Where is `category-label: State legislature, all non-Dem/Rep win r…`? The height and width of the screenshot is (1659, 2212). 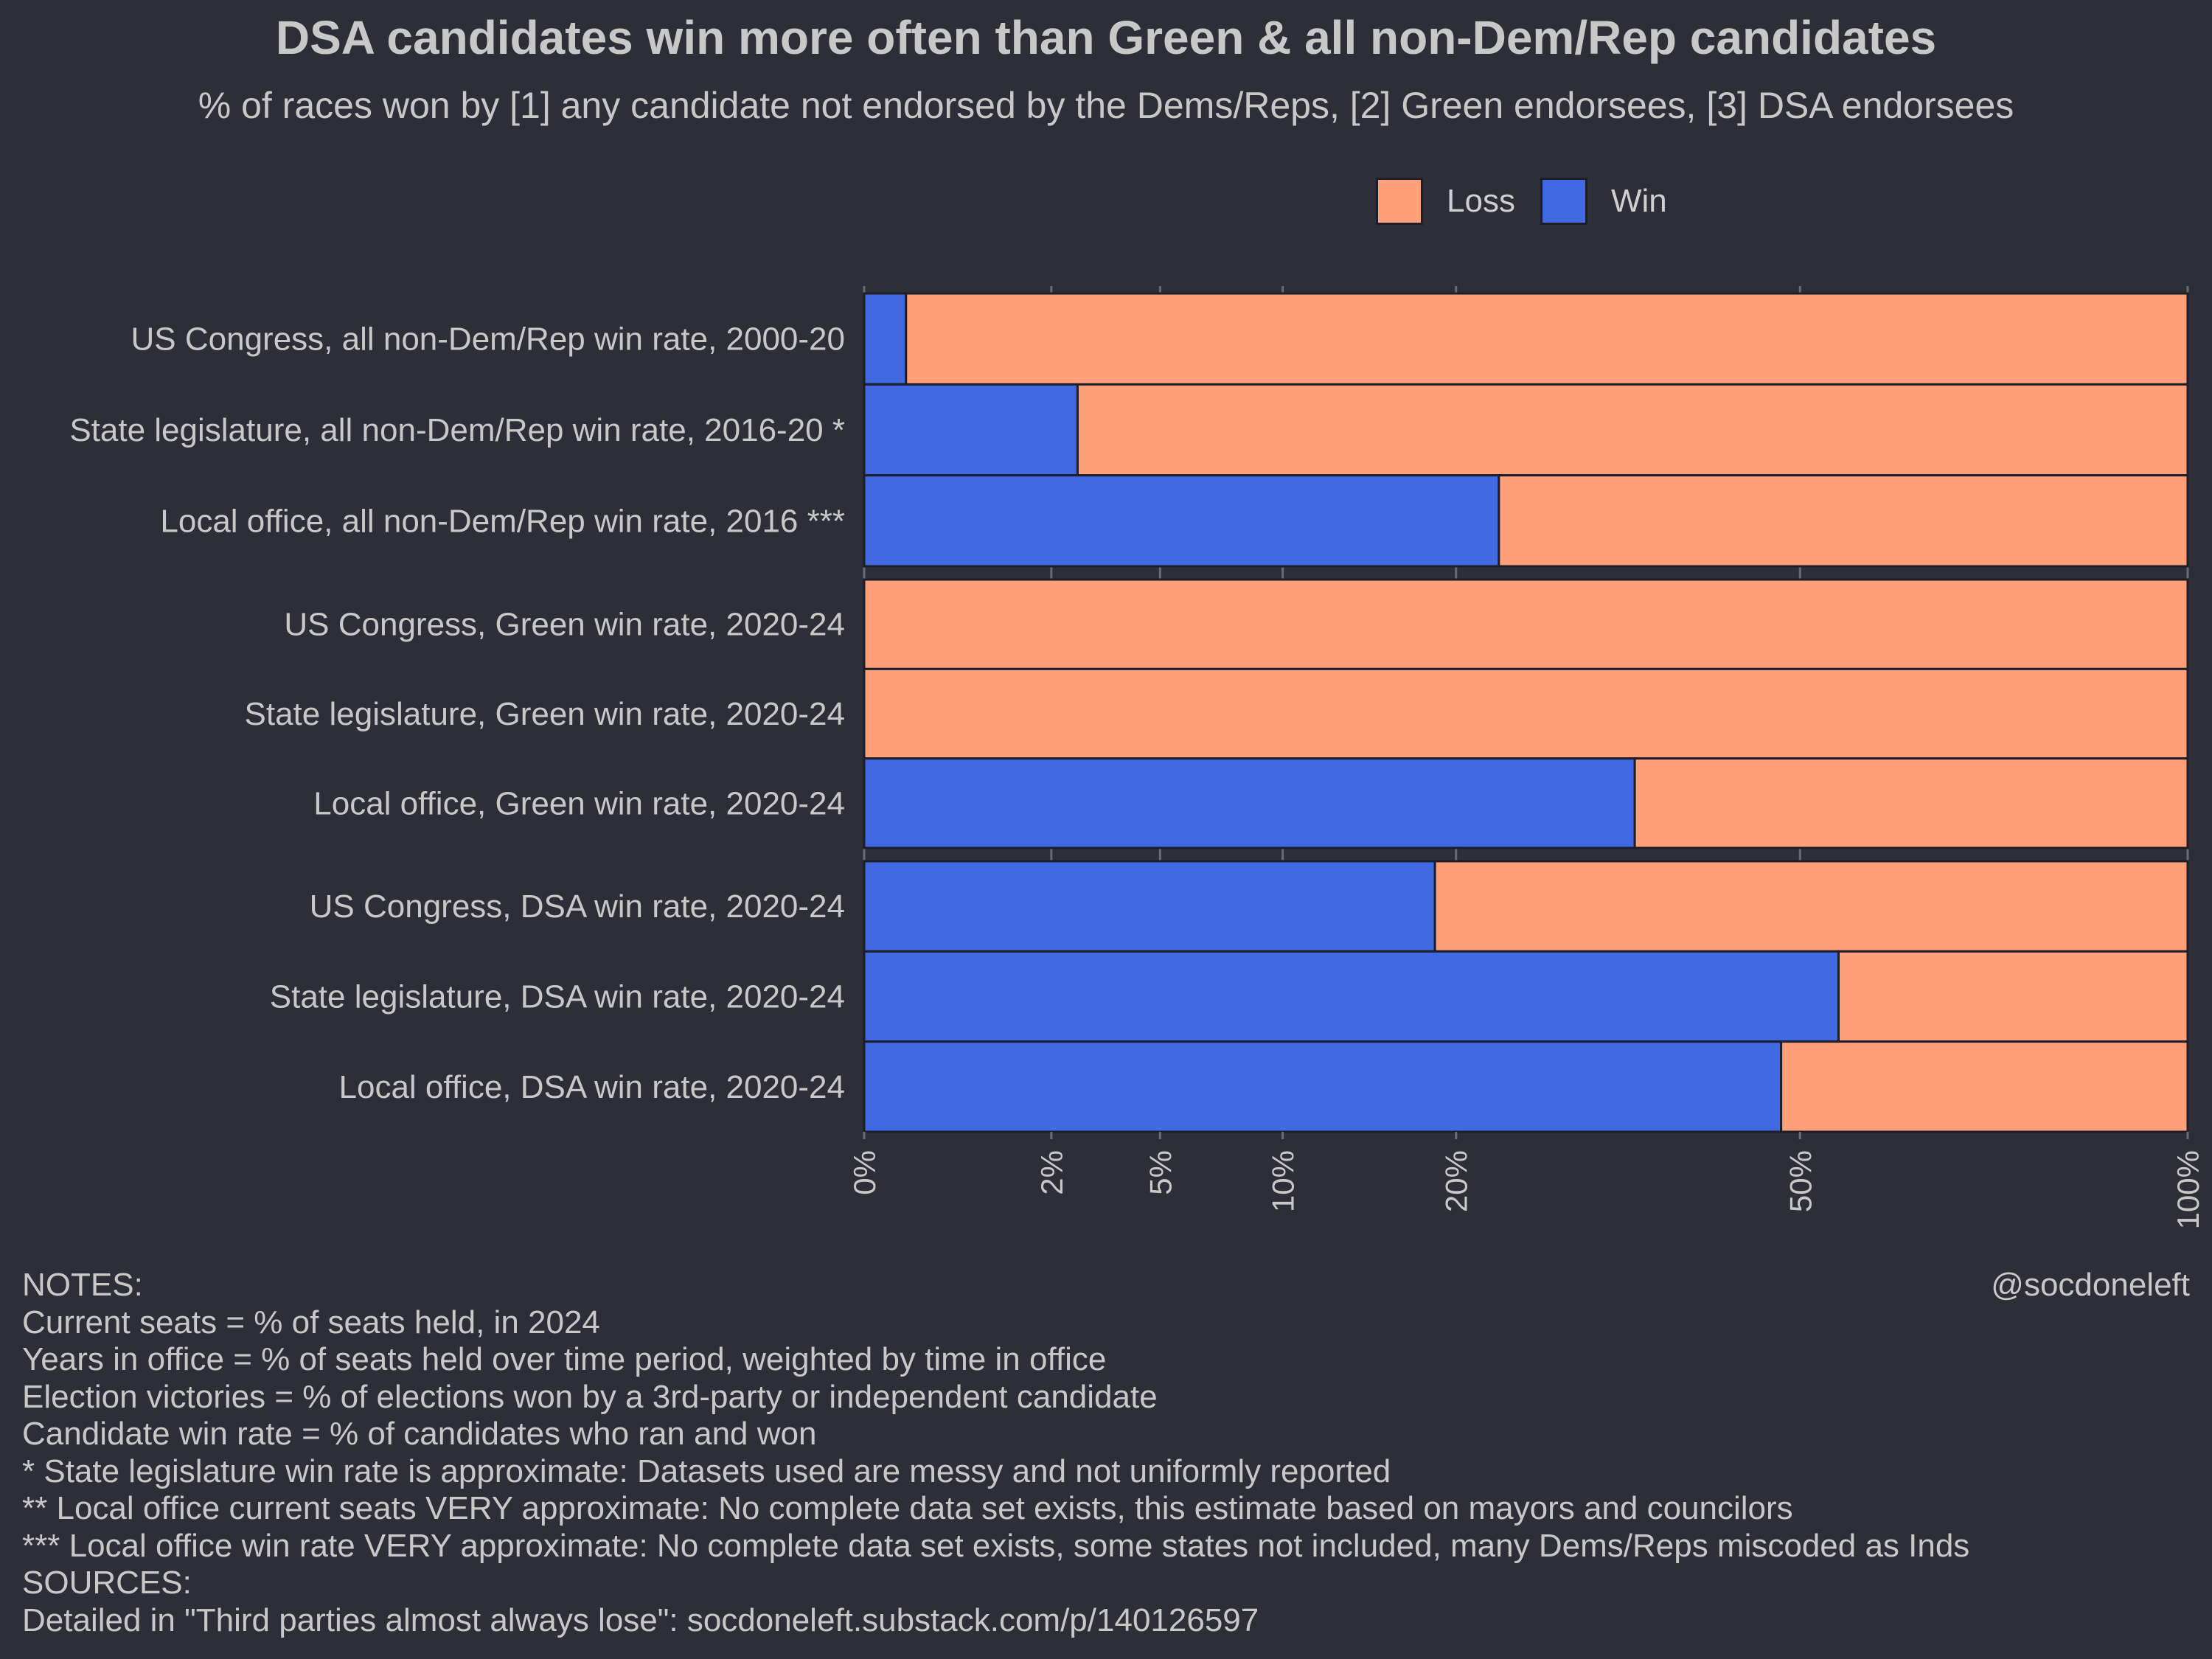
category-label: State legislature, all non-Dem/Rep win r… is located at coordinates (457, 430).